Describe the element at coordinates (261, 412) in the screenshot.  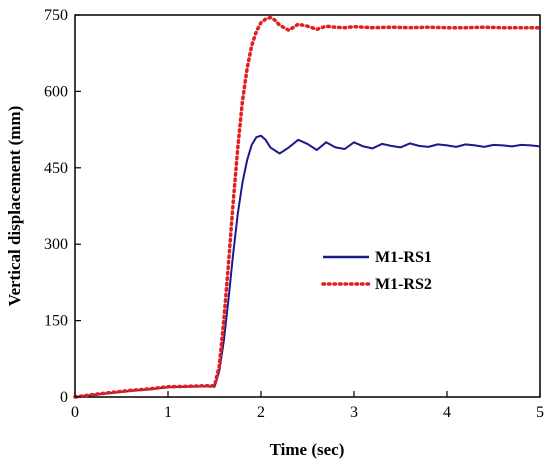
I see `x-tick-label: 2` at that location.